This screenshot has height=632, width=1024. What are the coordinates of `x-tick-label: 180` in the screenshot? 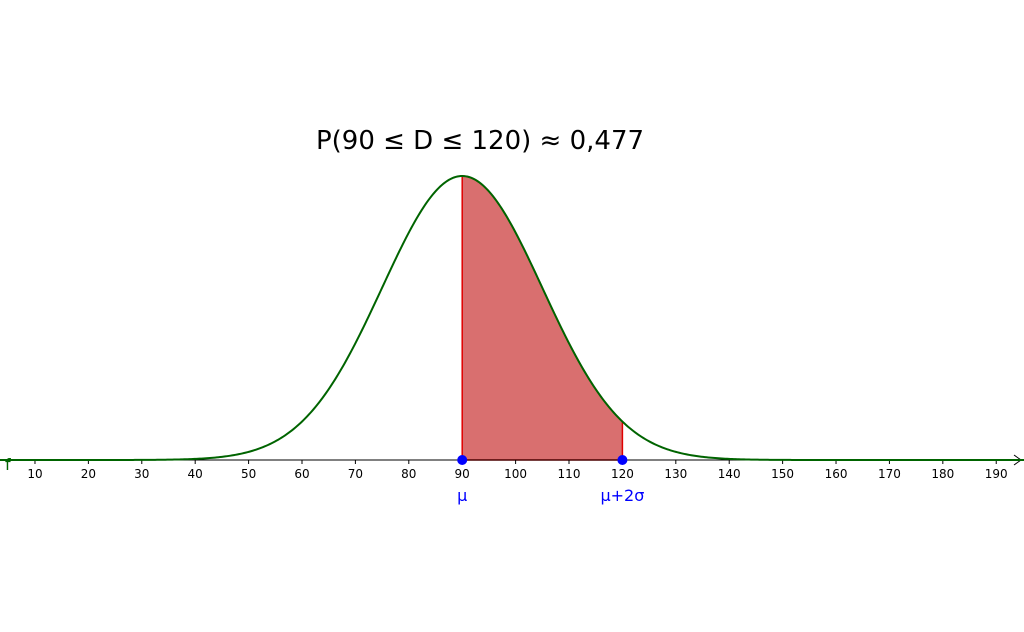 It's located at (942, 474).